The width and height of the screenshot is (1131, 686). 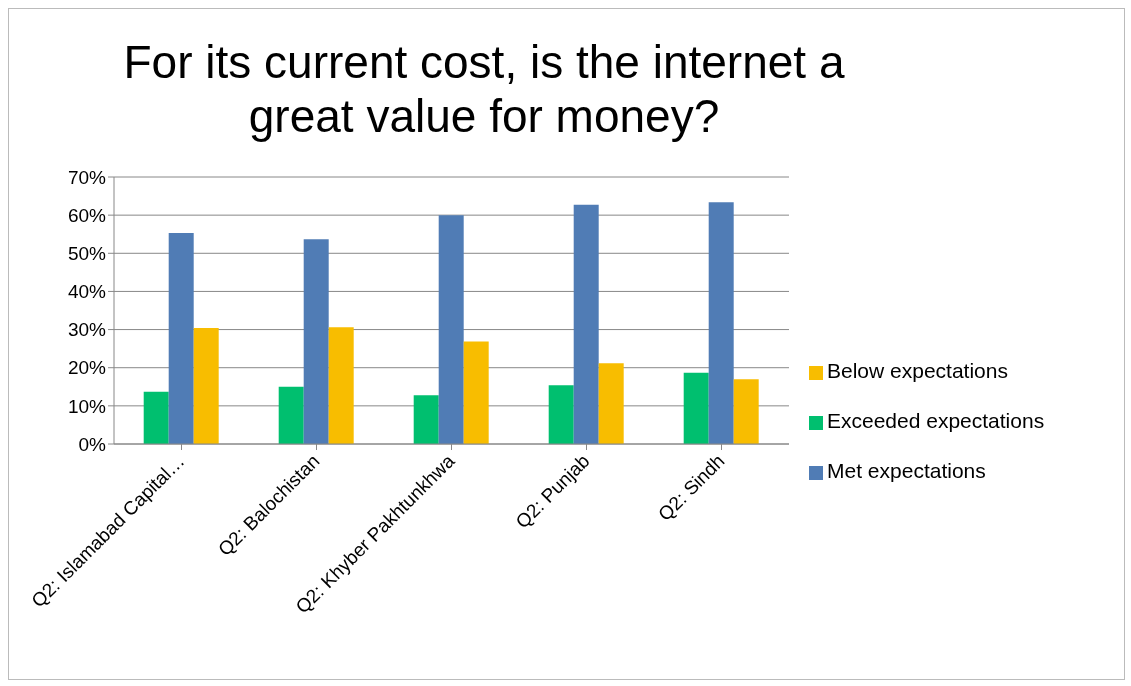 I want to click on legend-label: Met expectations, so click(x=906, y=470).